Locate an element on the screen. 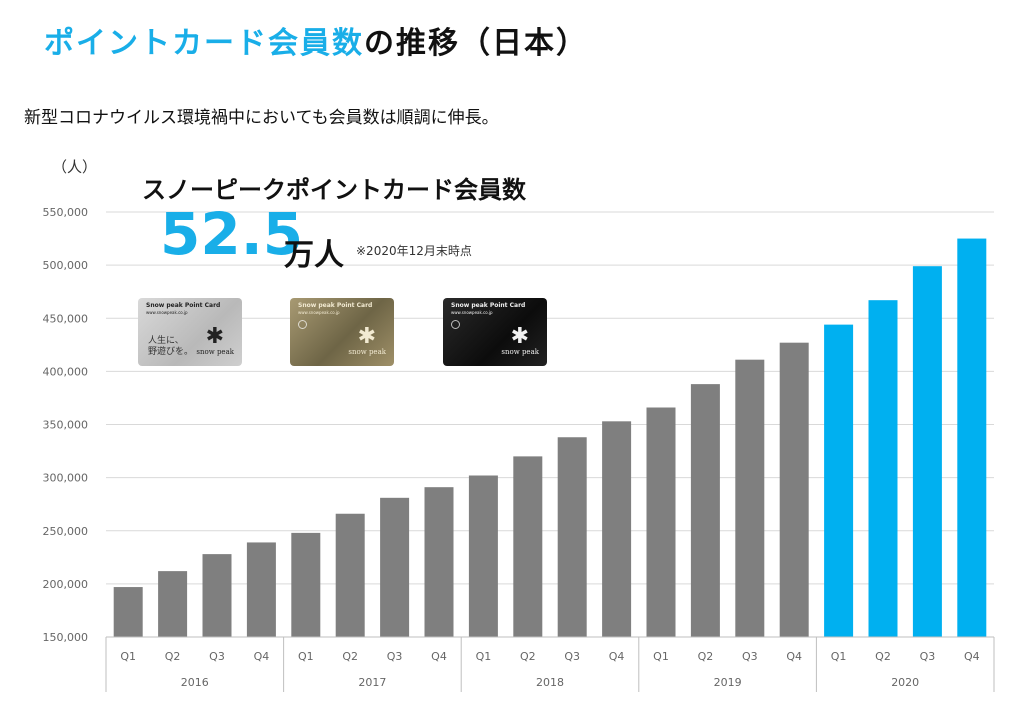 This screenshot has height=706, width=1024. y-tick-label: 300,000 is located at coordinates (66, 478).